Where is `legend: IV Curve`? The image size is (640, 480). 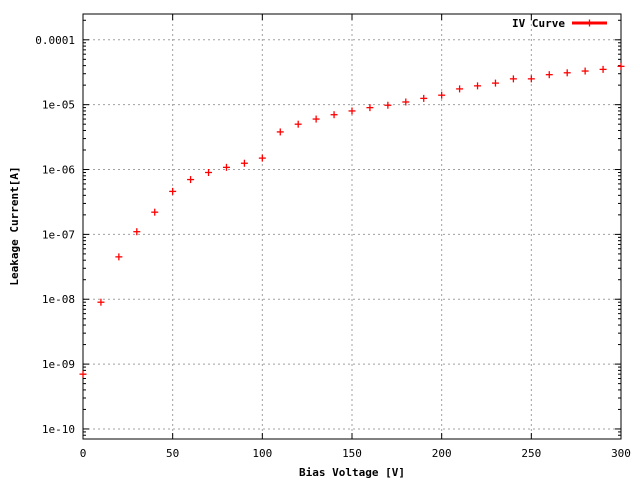 legend: IV Curve is located at coordinates (559, 23).